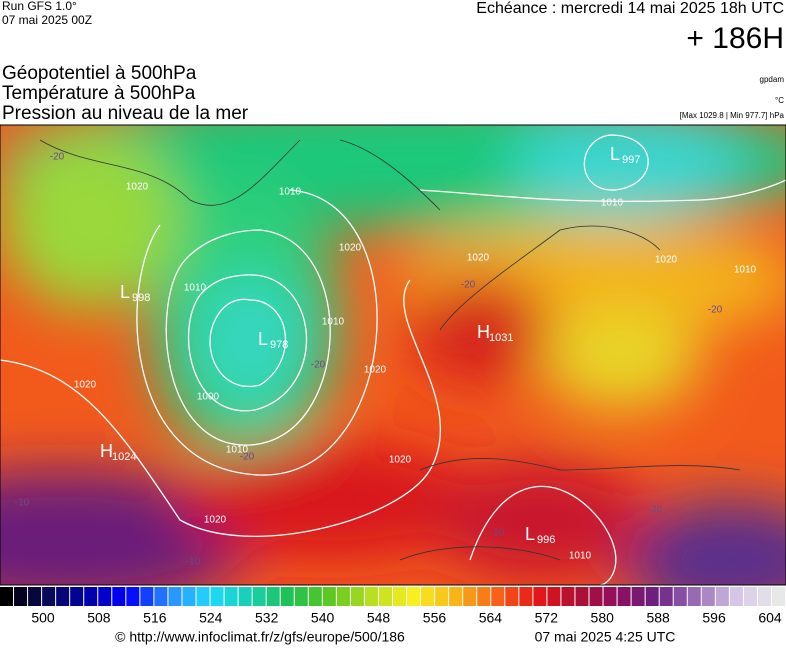  What do you see at coordinates (435, 618) in the screenshot?
I see `colorbar-label: 556` at bounding box center [435, 618].